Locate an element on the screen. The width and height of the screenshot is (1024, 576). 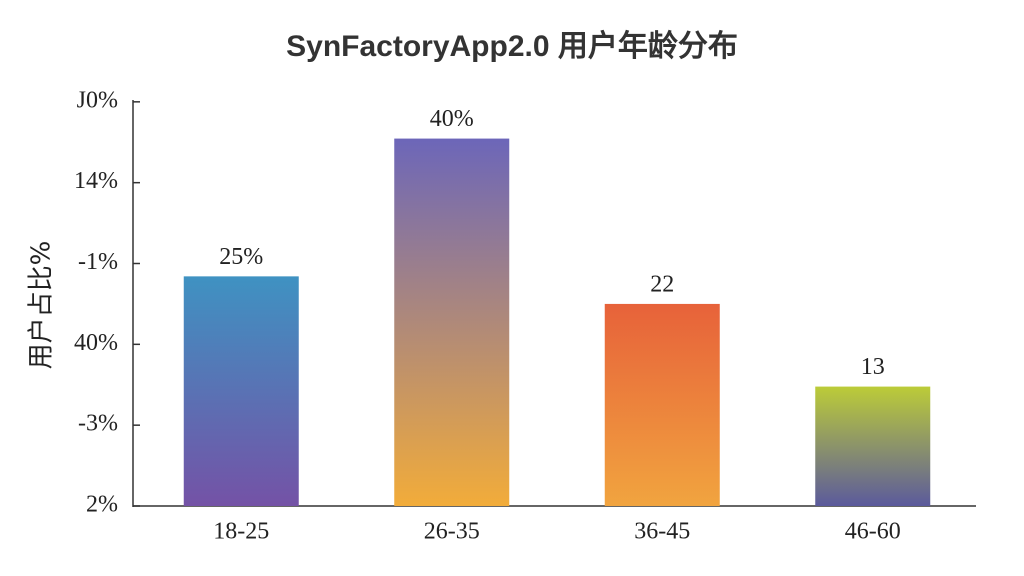
data-label: 40% is located at coordinates (452, 119).